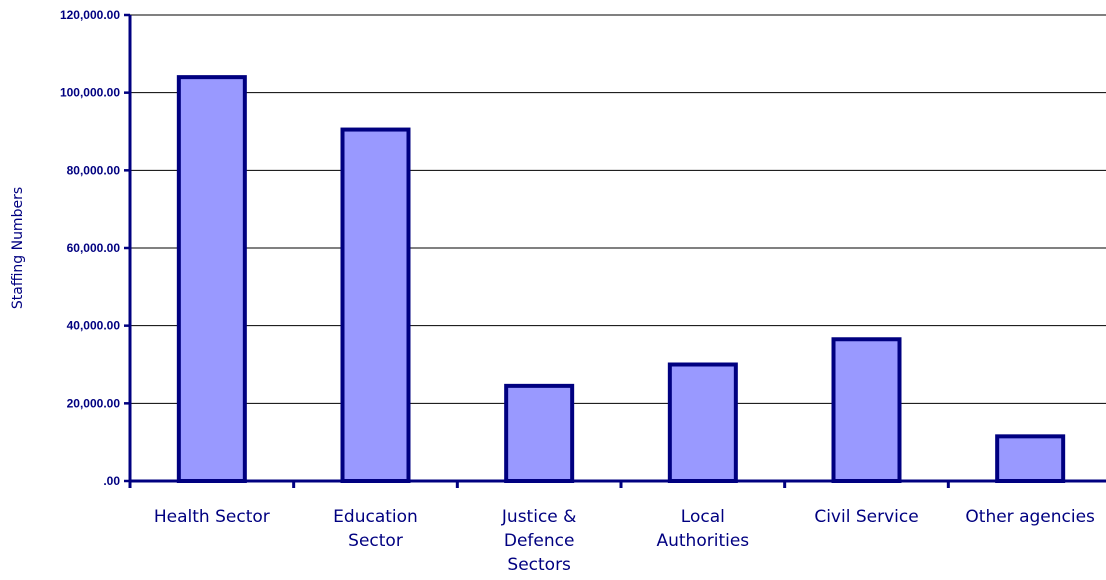 Image resolution: width=1106 pixels, height=580 pixels. What do you see at coordinates (375, 517) in the screenshot?
I see `x-tick-label-line: Education` at bounding box center [375, 517].